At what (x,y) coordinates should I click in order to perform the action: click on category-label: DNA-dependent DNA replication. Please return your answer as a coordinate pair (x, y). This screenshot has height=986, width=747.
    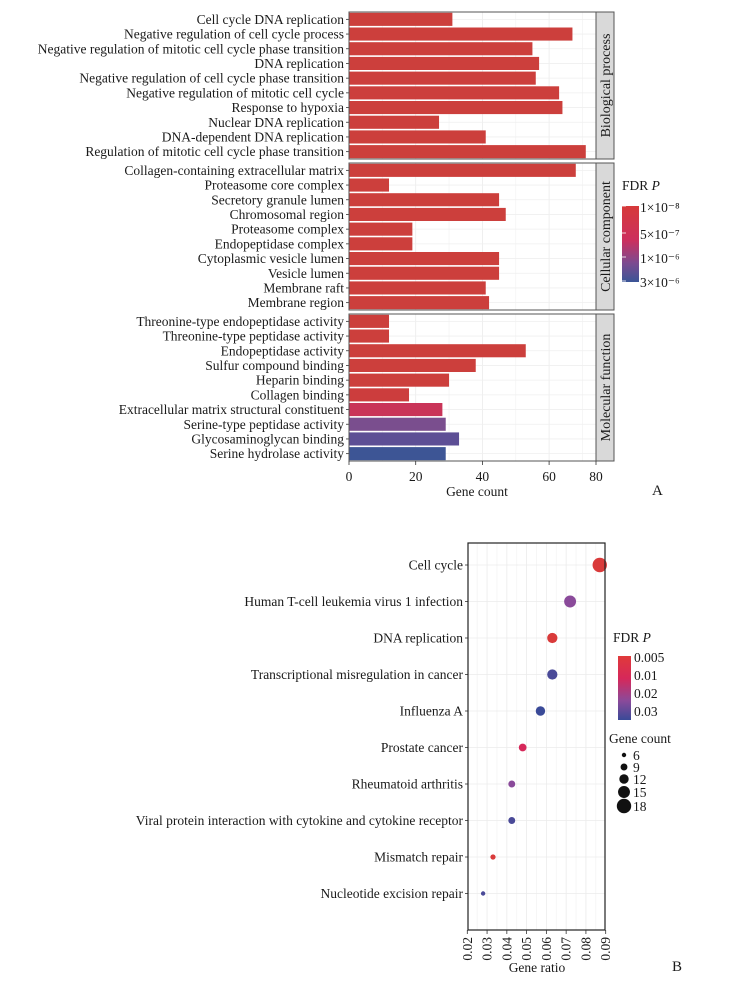
    Looking at the image, I should click on (253, 136).